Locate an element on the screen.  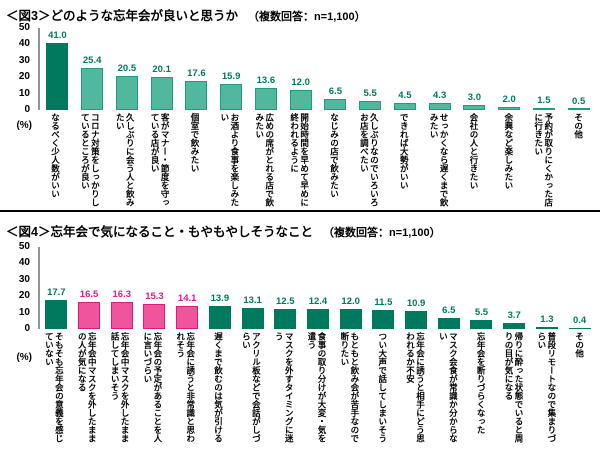
bar-value-label: 13.1 is located at coordinates (252, 300).